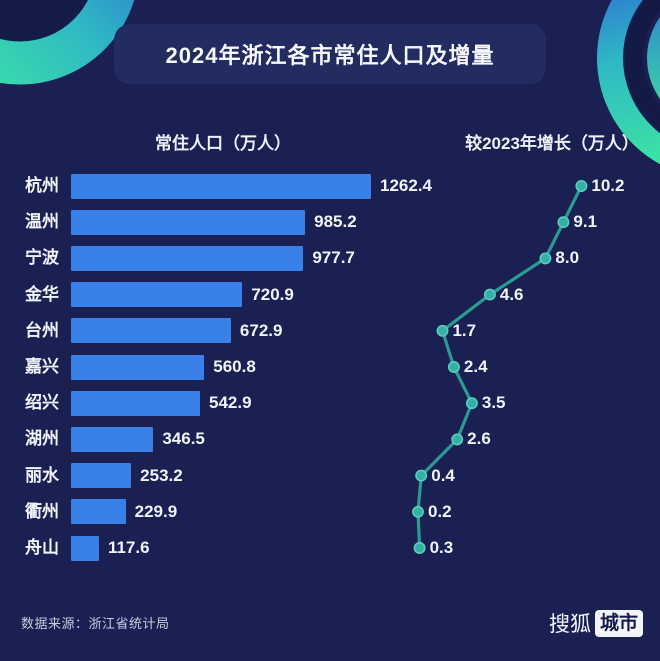  What do you see at coordinates (42, 547) in the screenshot?
I see `city-label: 舟山` at bounding box center [42, 547].